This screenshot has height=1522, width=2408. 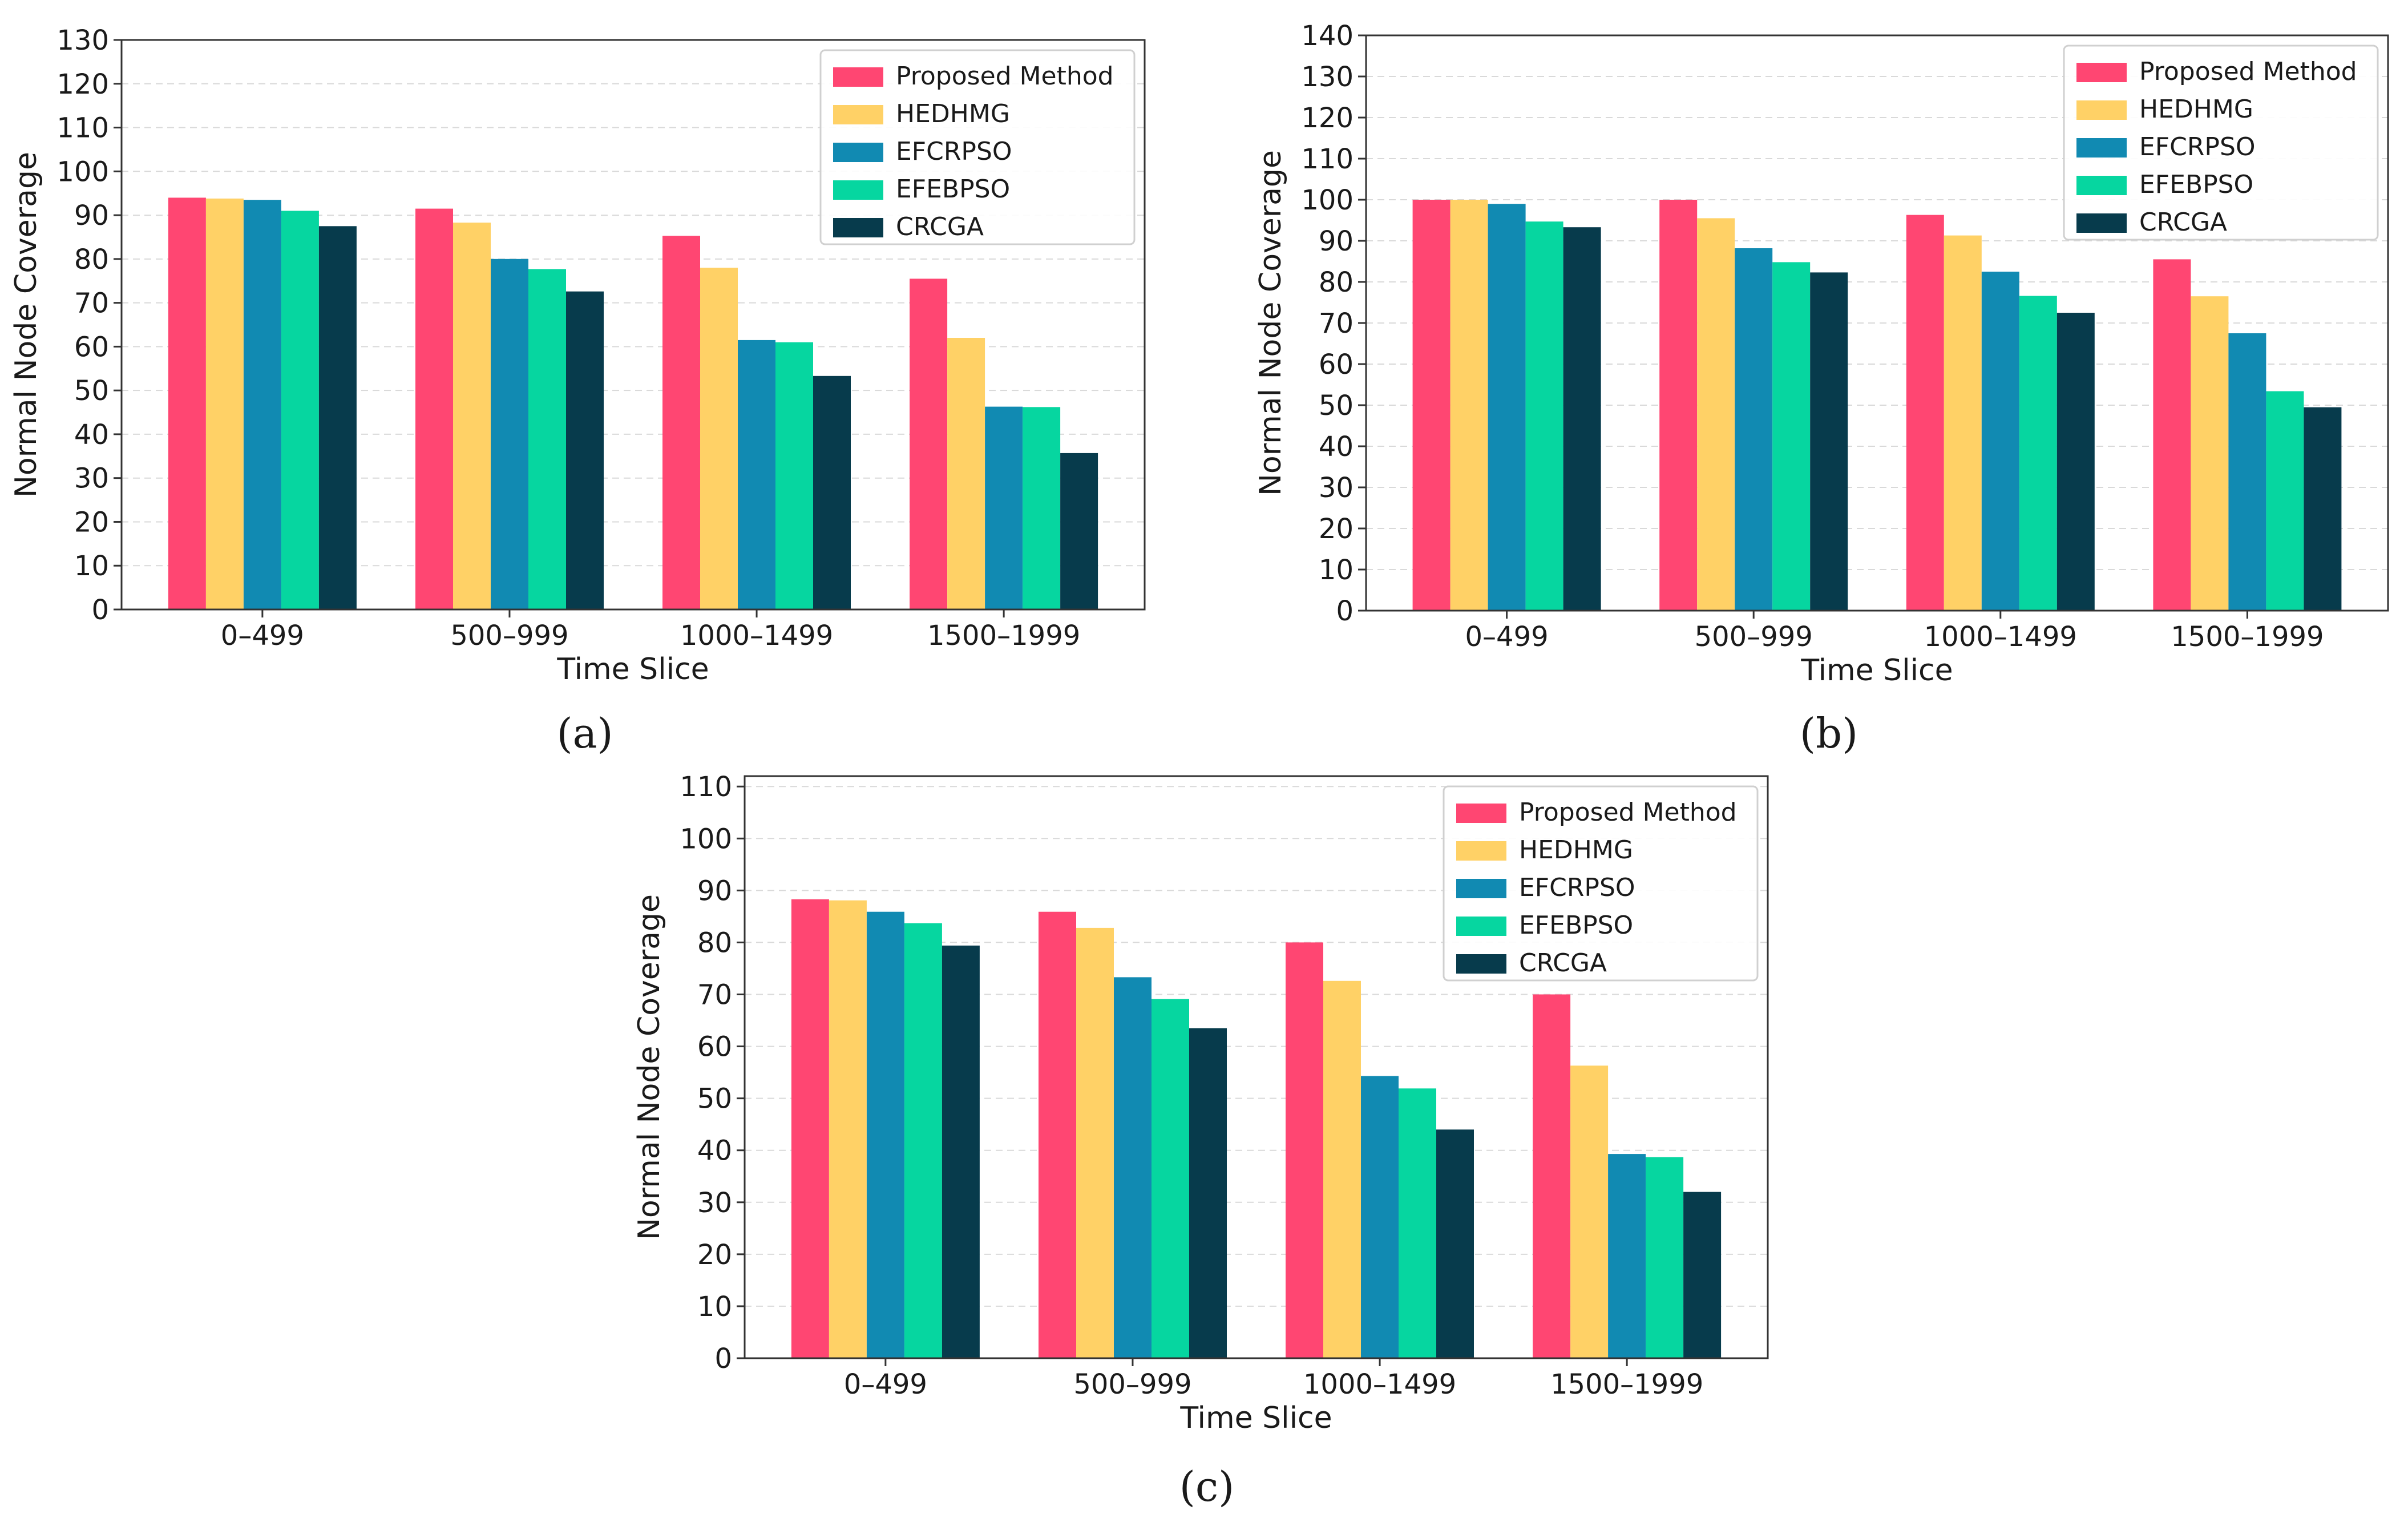 What do you see at coordinates (940, 227) in the screenshot?
I see `legend-entry: CRCGA` at bounding box center [940, 227].